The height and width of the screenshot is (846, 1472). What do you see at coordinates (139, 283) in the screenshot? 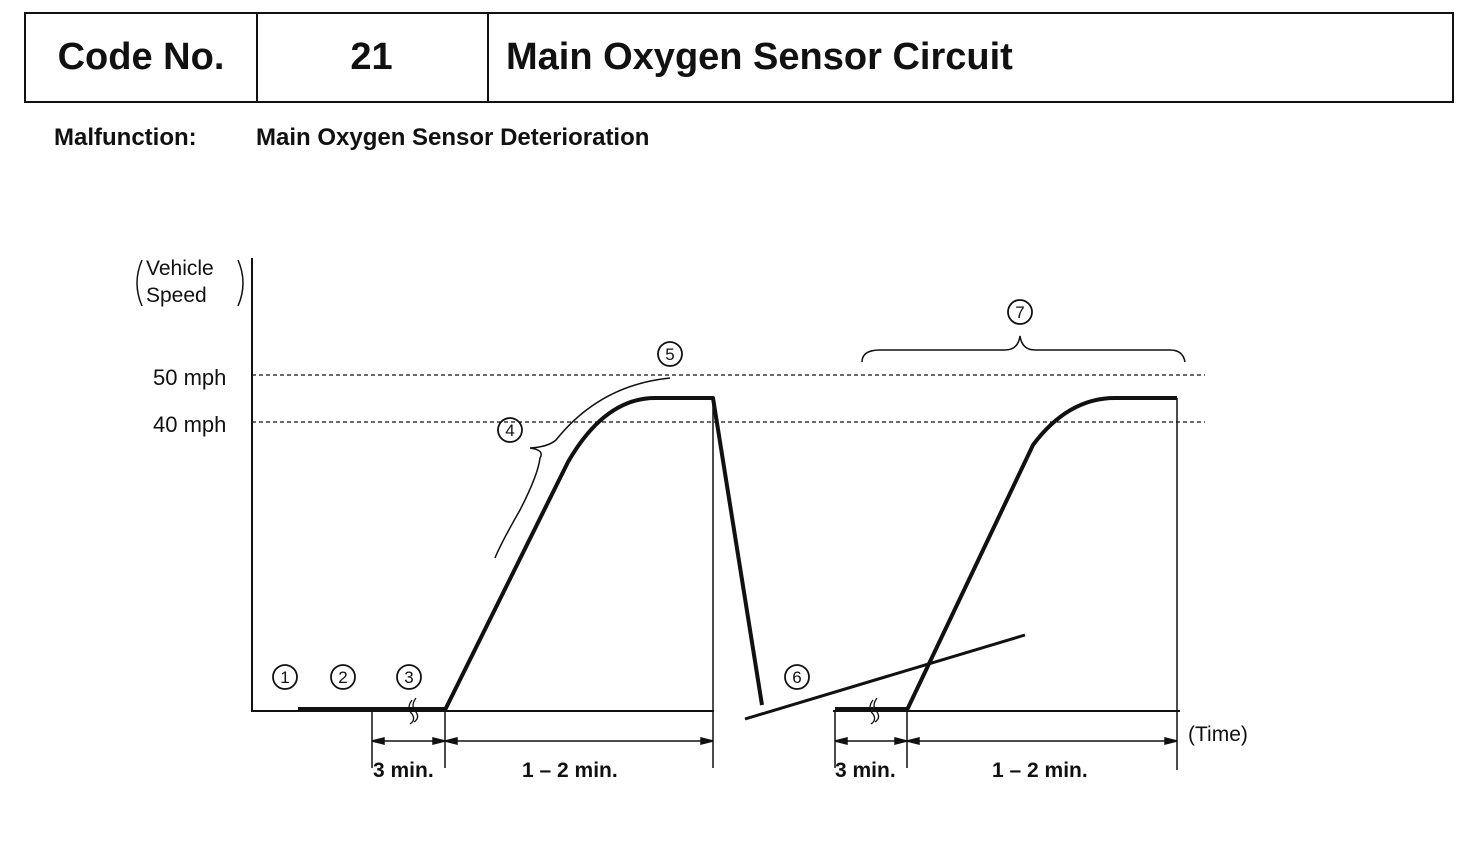
I see `paren-left` at bounding box center [139, 283].